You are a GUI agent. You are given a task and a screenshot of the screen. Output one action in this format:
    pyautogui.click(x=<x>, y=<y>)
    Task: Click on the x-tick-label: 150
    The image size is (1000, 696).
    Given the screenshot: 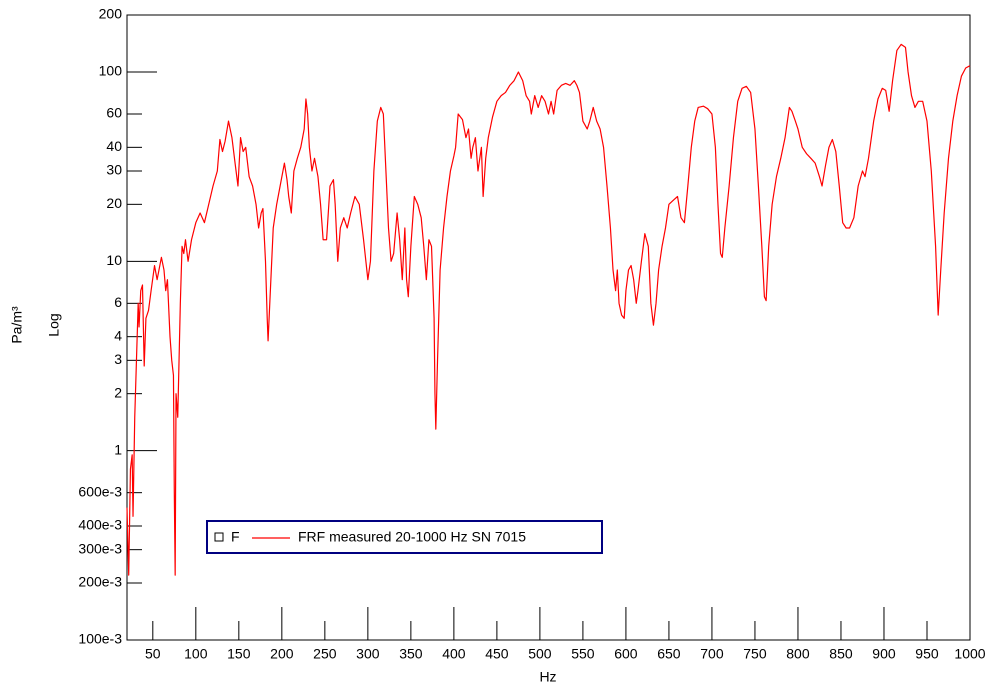 What is the action you would take?
    pyautogui.click(x=239, y=654)
    